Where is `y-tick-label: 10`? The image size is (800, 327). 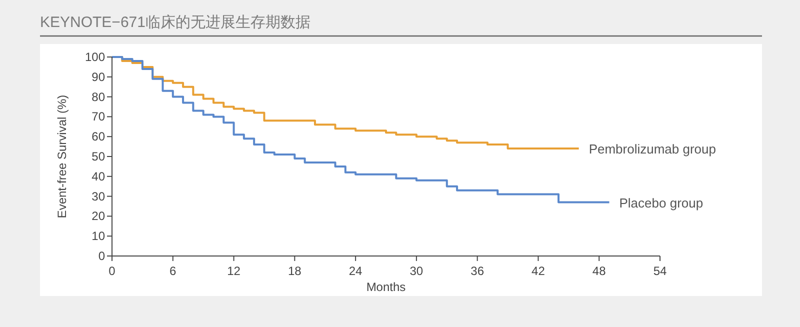
y-tick-label: 10 is located at coordinates (99, 236).